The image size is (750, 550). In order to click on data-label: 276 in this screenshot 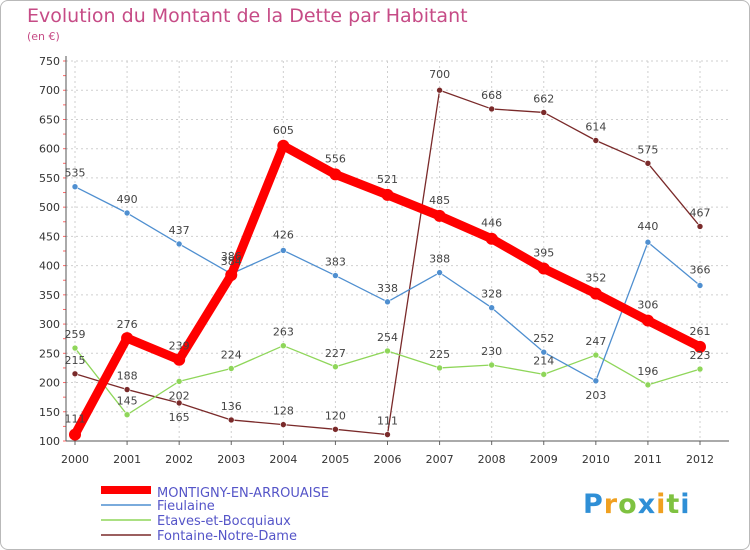, I will do `click(127, 324)`.